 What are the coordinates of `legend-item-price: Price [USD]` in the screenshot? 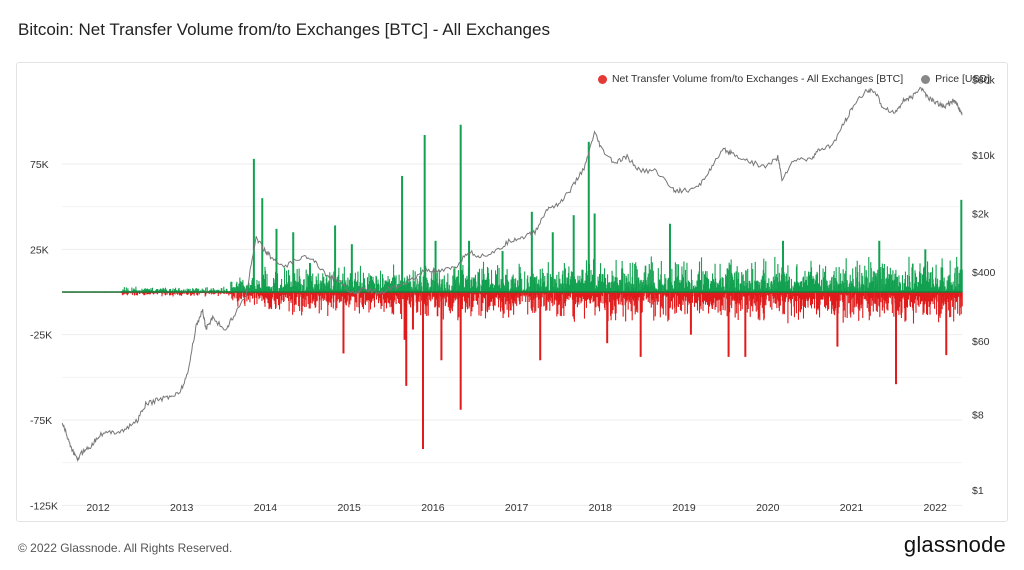 It's located at (955, 79).